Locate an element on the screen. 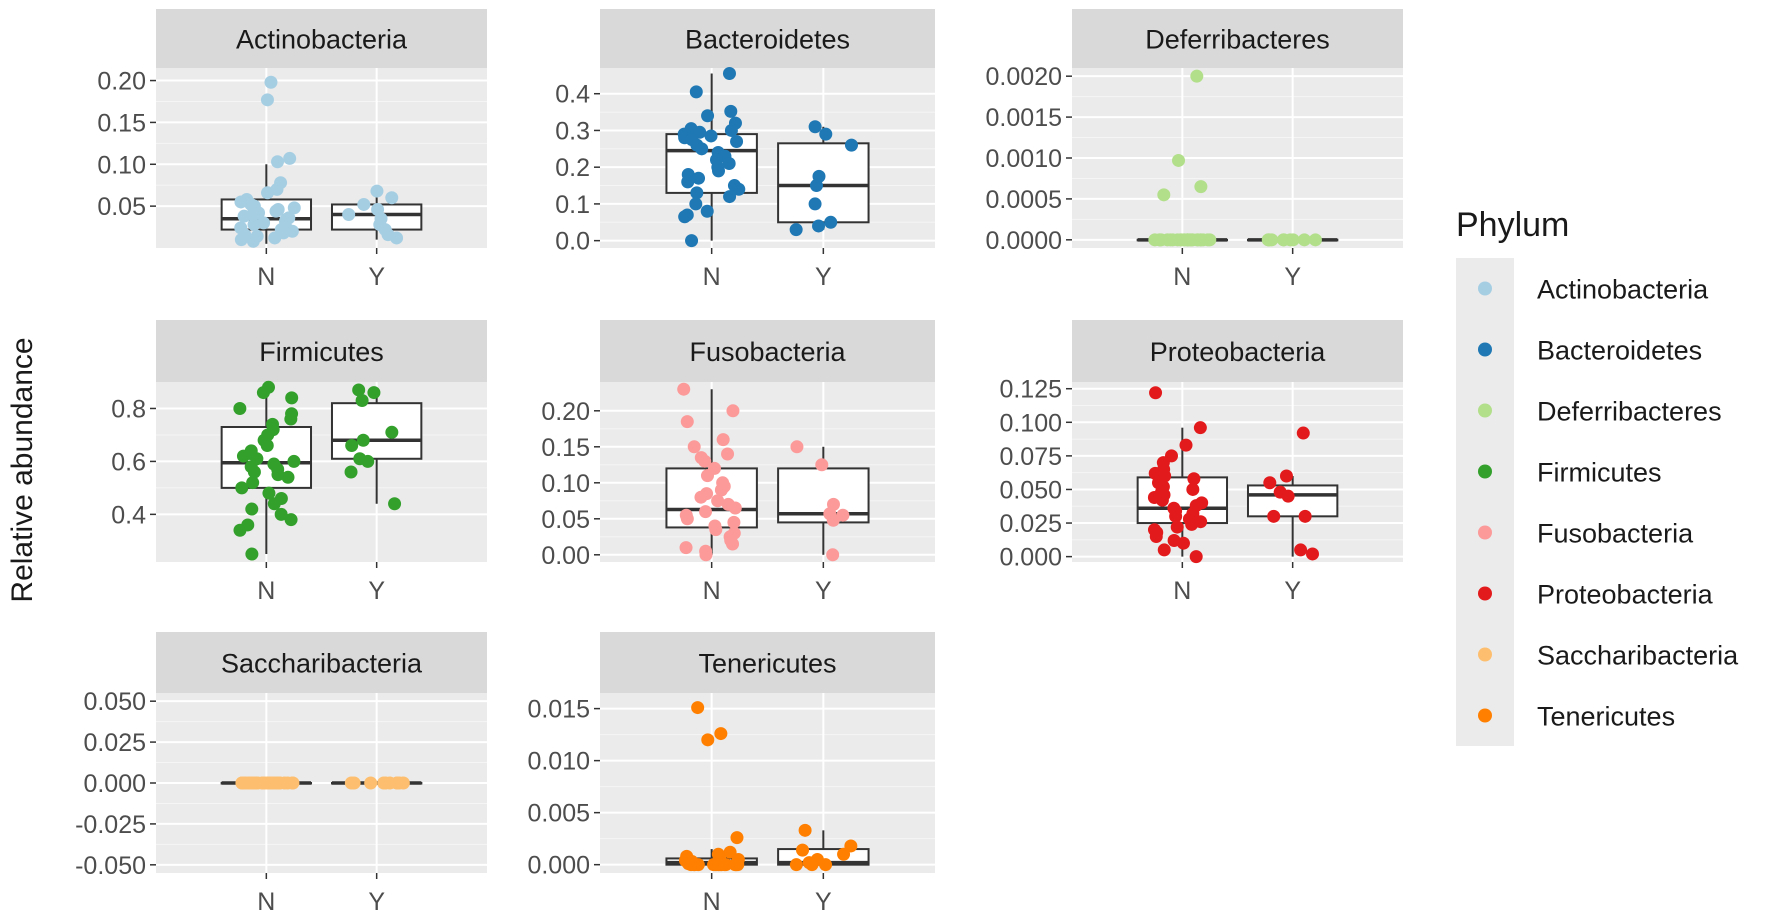 This screenshot has height=920, width=1772. strip-label-deferribacteres: Deferribacteres is located at coordinates (1237, 40).